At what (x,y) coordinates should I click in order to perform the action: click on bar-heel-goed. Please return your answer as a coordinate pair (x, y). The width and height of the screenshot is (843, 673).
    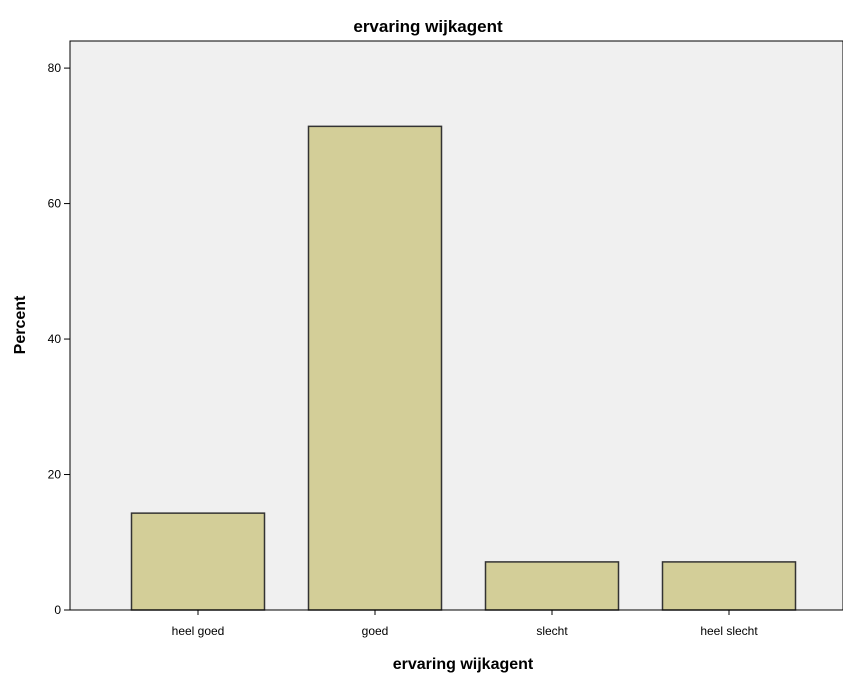
    Looking at the image, I should click on (198, 561).